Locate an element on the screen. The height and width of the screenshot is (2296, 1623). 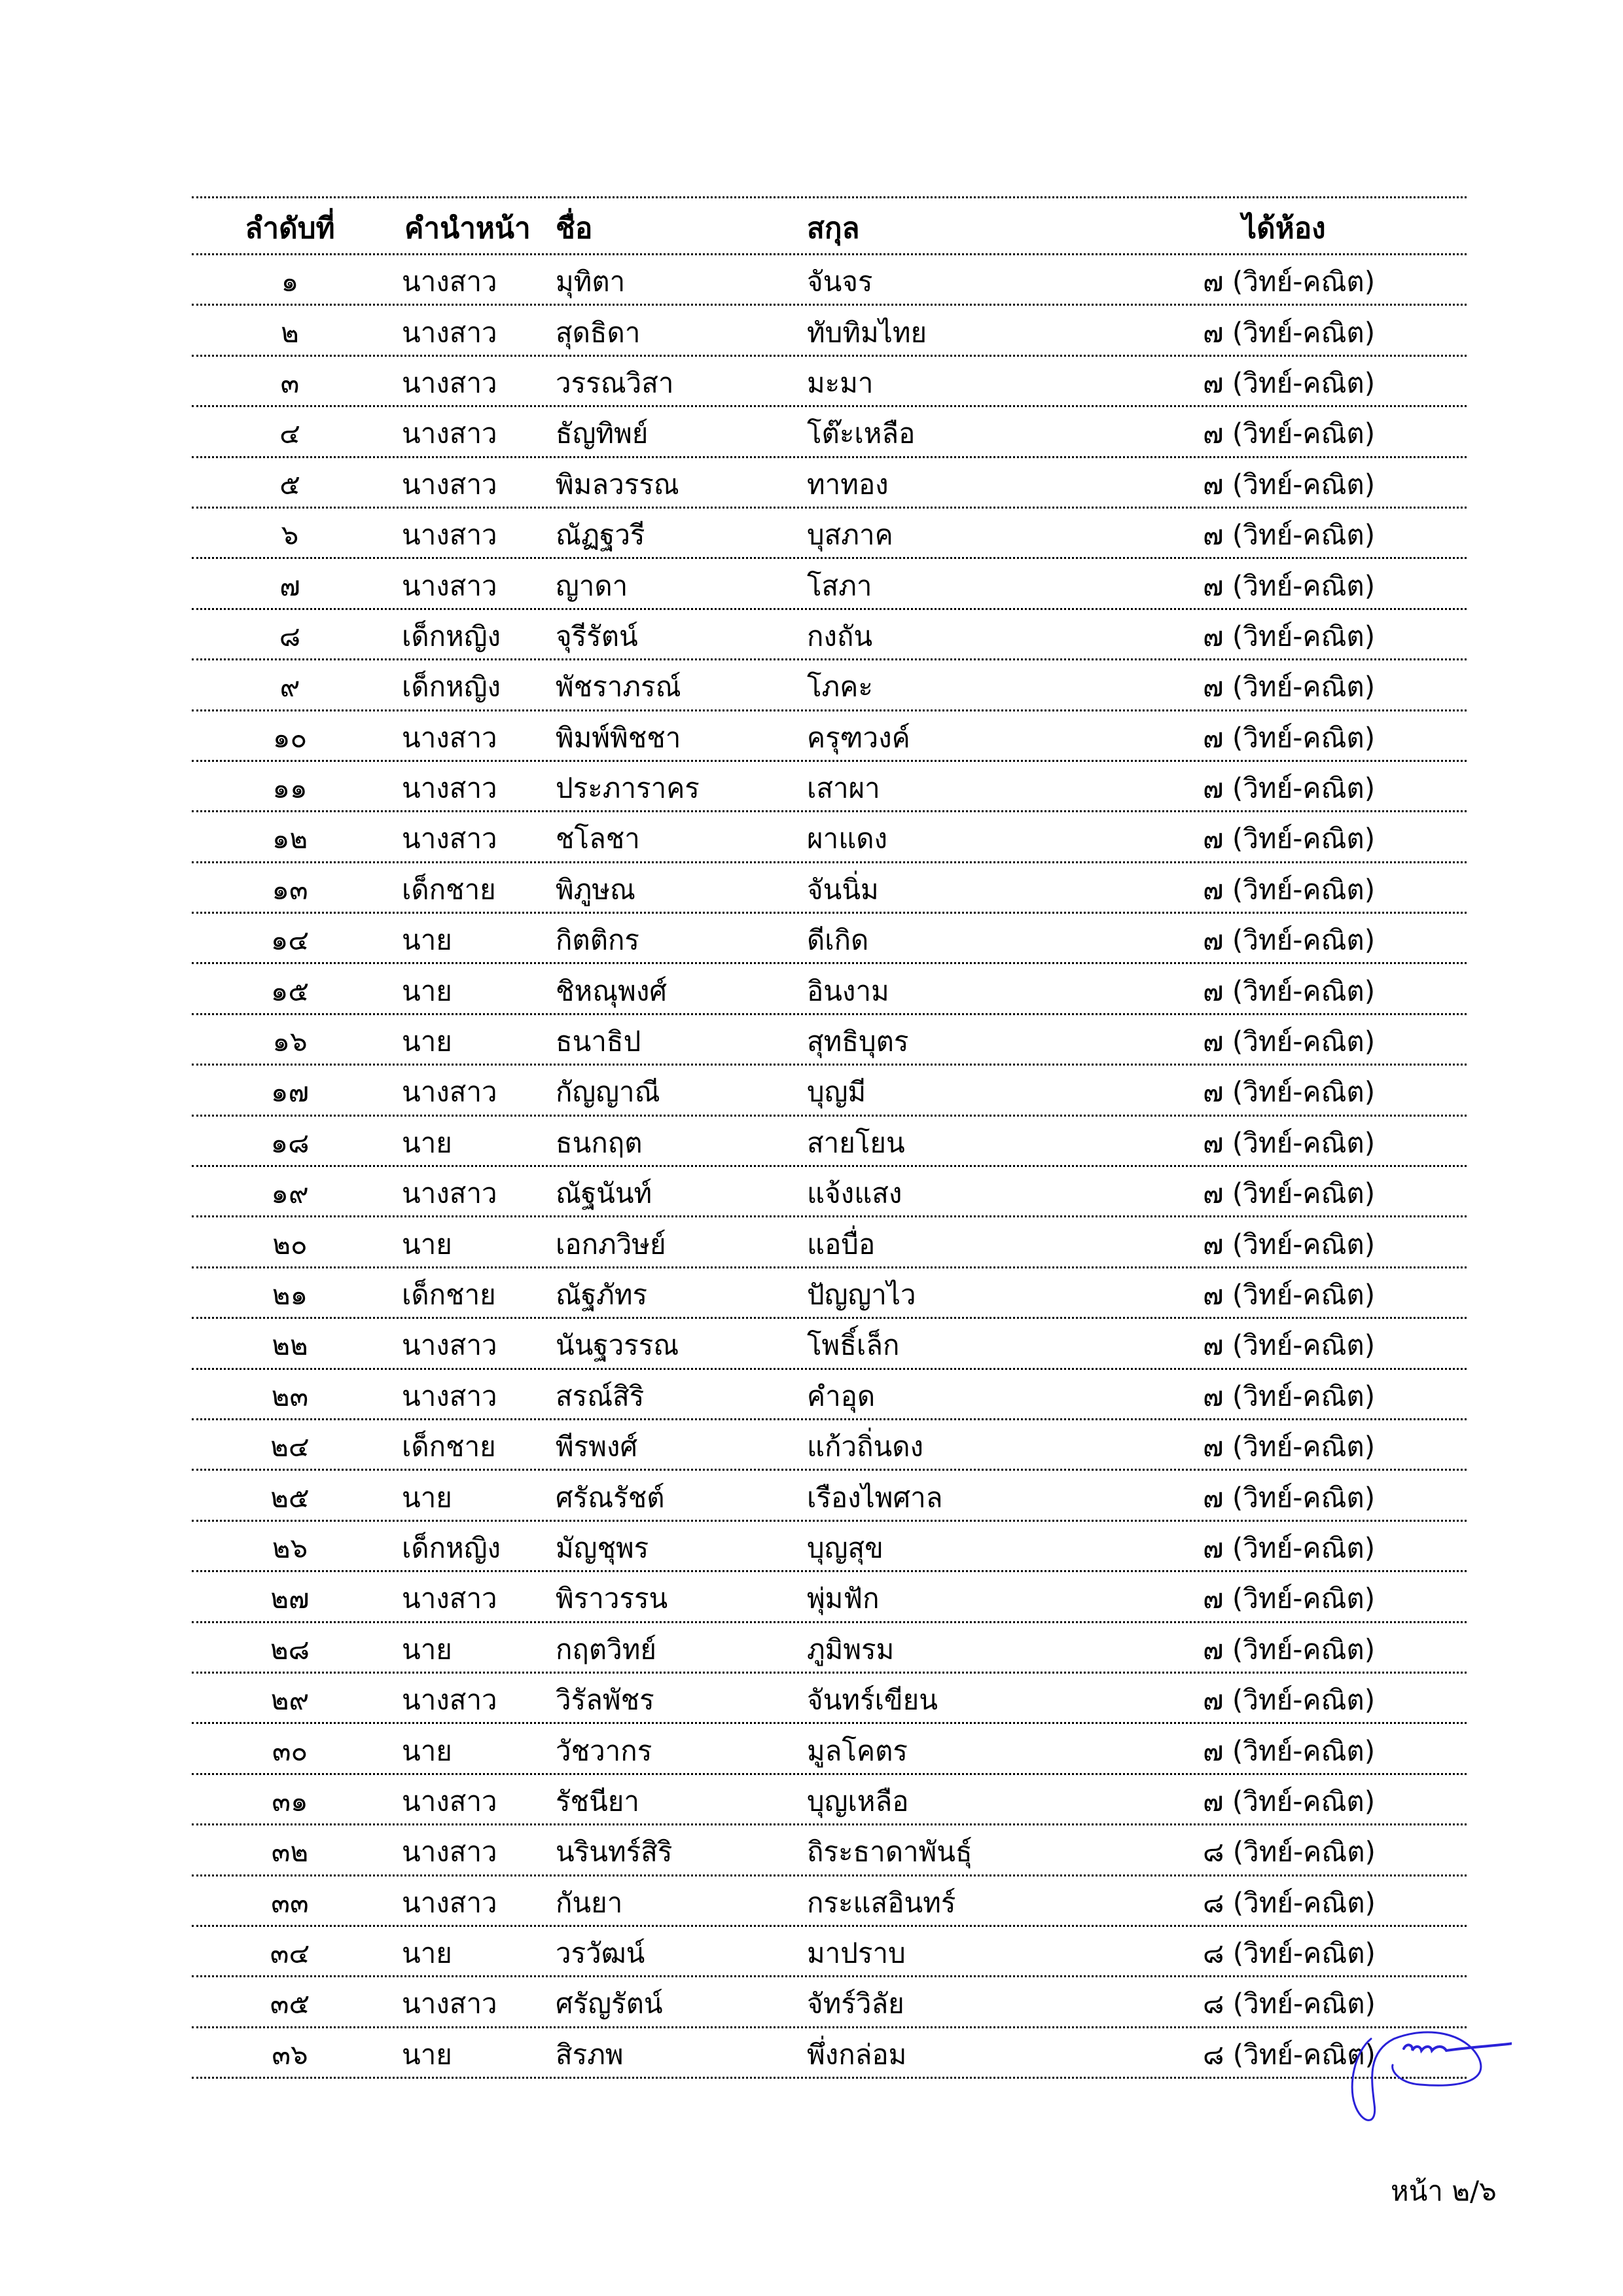
table-row: ๑๓ เด็กชาย พิภูษณ จันนิ่ม ๗ (วิทย์-คณิต) is located at coordinates (830, 888).